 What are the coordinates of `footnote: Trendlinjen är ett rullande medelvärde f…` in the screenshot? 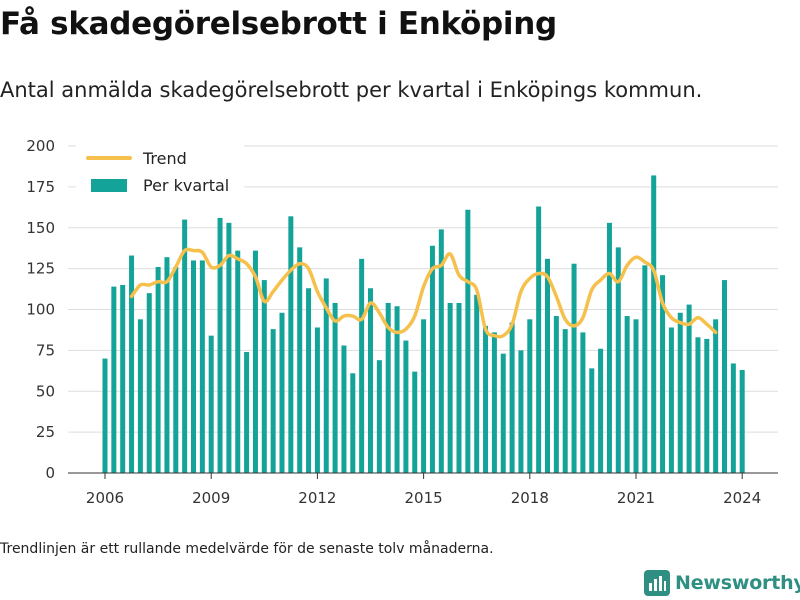 It's located at (247, 549).